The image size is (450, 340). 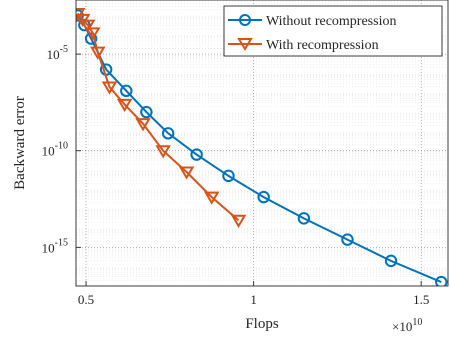 What do you see at coordinates (407, 325) in the screenshot?
I see `x-axis-multiplier: ×10¹⁰` at bounding box center [407, 325].